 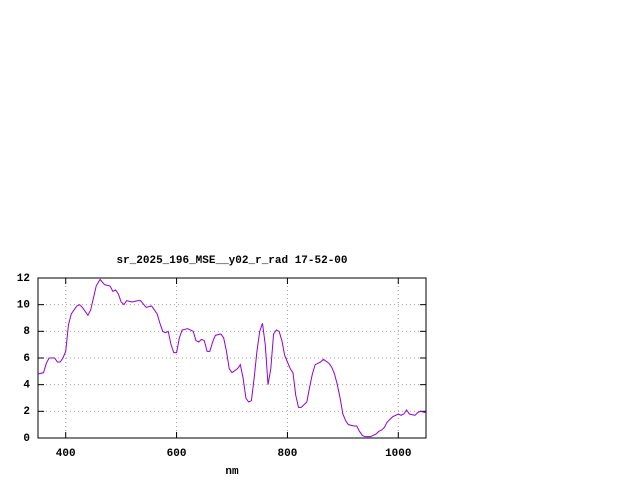 I want to click on chart-title: sr_2025_196_MSE__y02_r_rad 17-52-00, so click(x=231, y=261).